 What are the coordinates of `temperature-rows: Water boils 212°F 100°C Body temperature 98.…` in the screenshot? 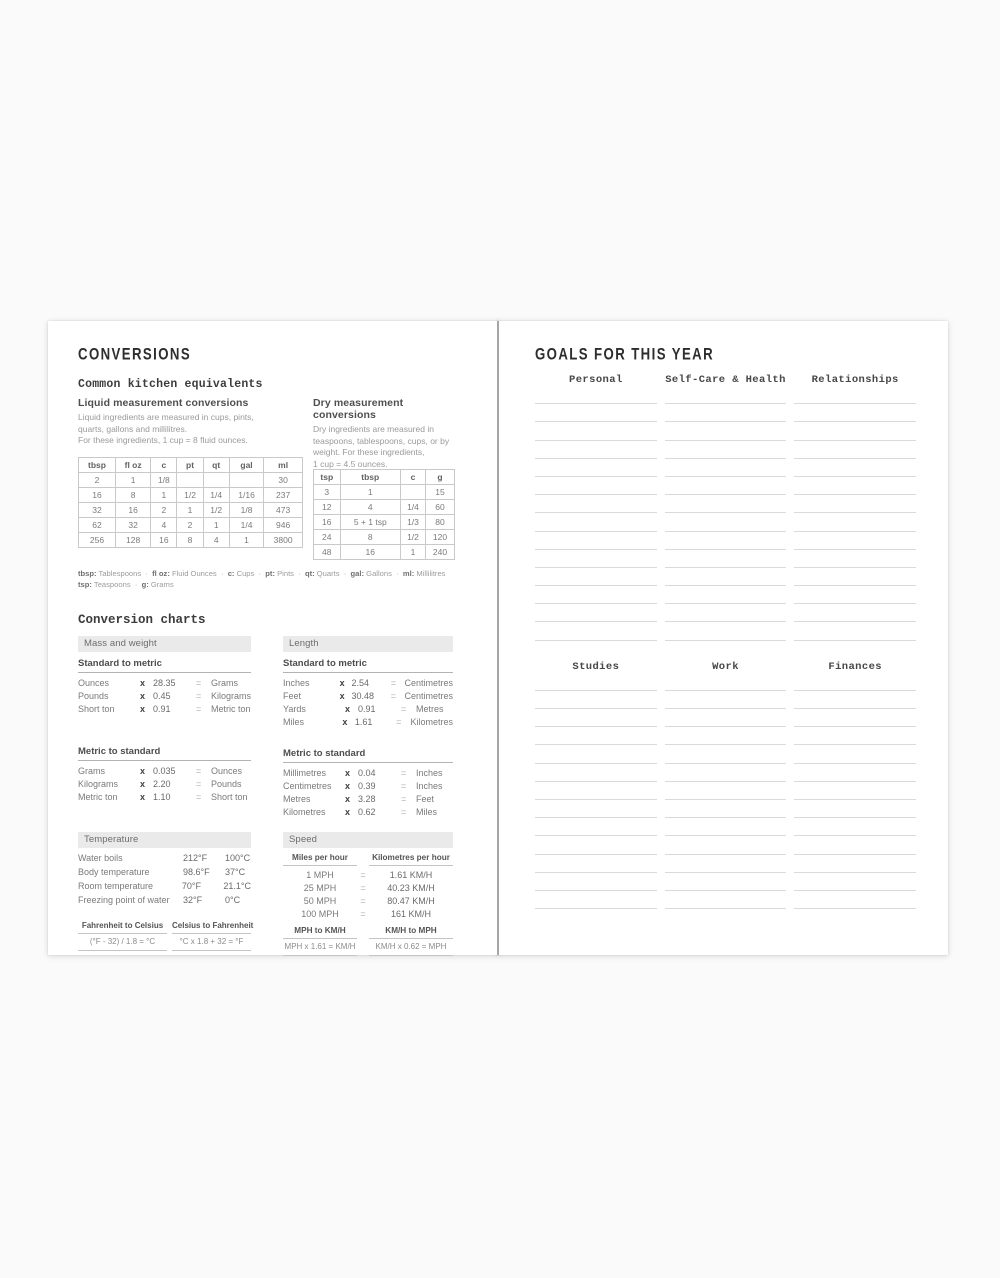 It's located at (164, 879).